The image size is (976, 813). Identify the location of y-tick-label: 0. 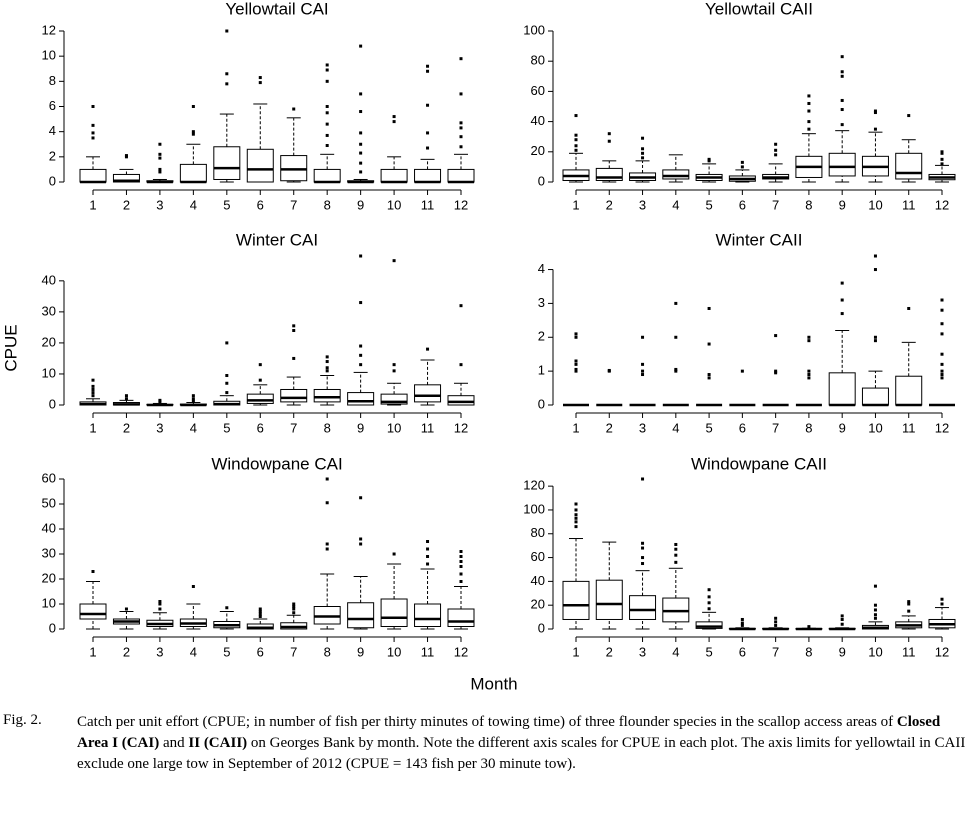
(541, 403).